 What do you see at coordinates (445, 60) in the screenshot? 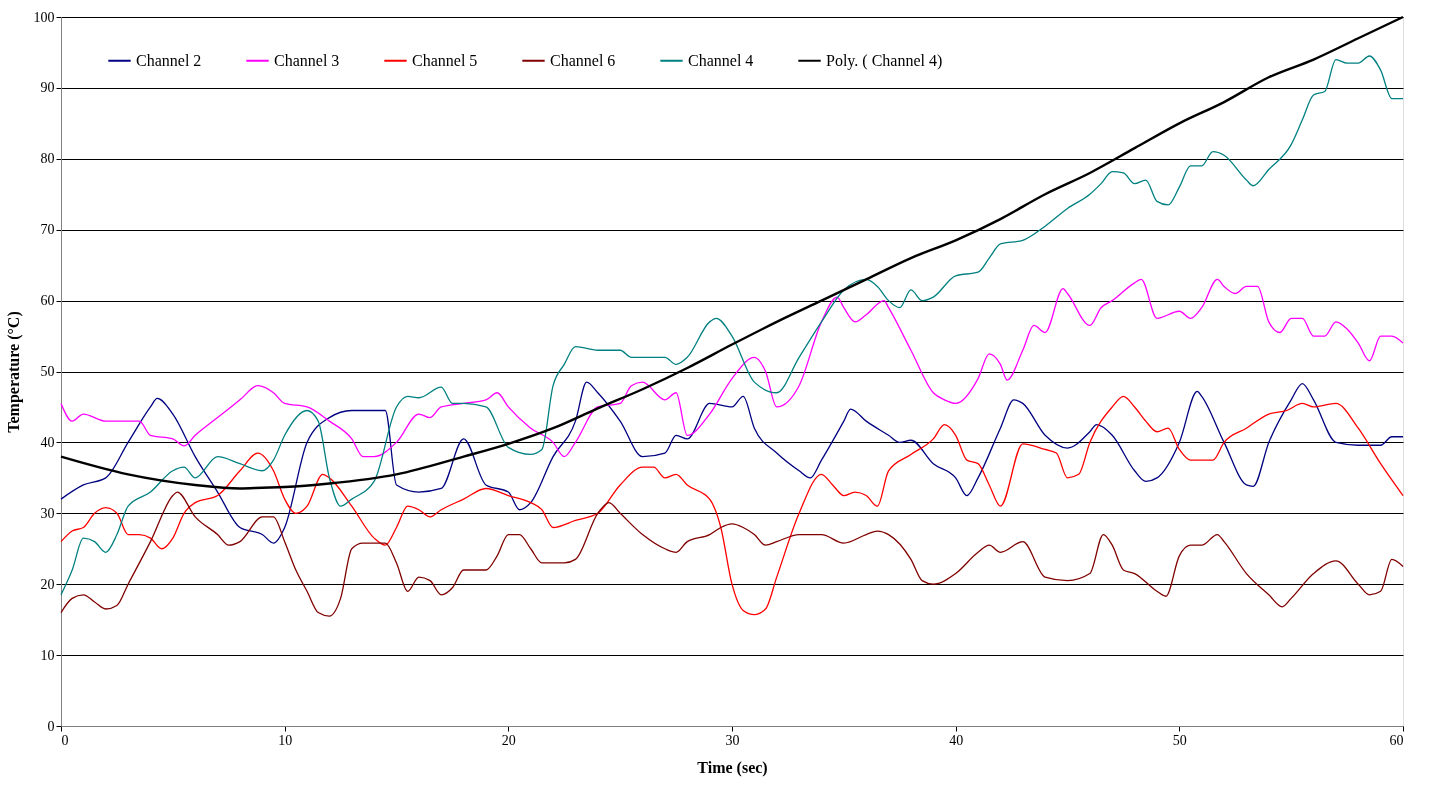
I see `legend-label: Channel 5` at bounding box center [445, 60].